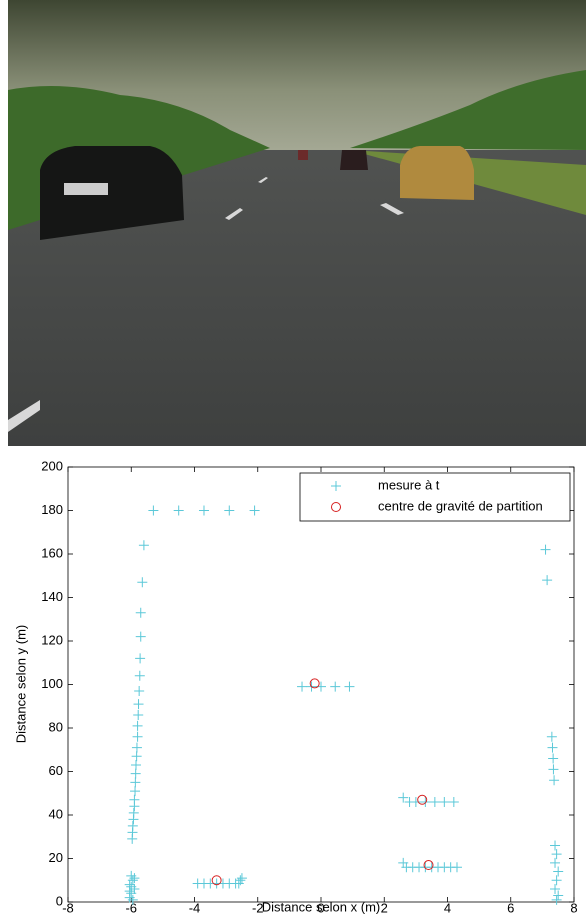  I want to click on series, so click(322, 782).